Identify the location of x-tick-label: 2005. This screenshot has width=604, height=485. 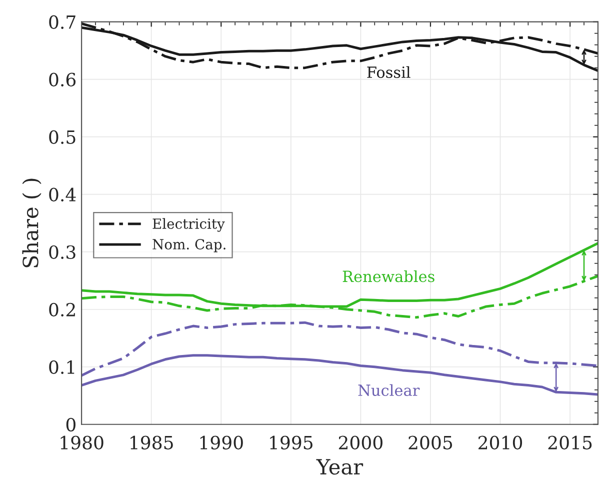
(430, 443).